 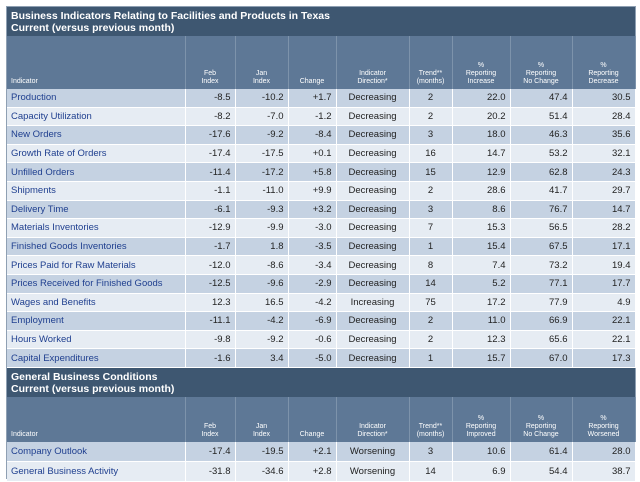 I want to click on cell-pct-last: 17.7, so click(x=604, y=284).